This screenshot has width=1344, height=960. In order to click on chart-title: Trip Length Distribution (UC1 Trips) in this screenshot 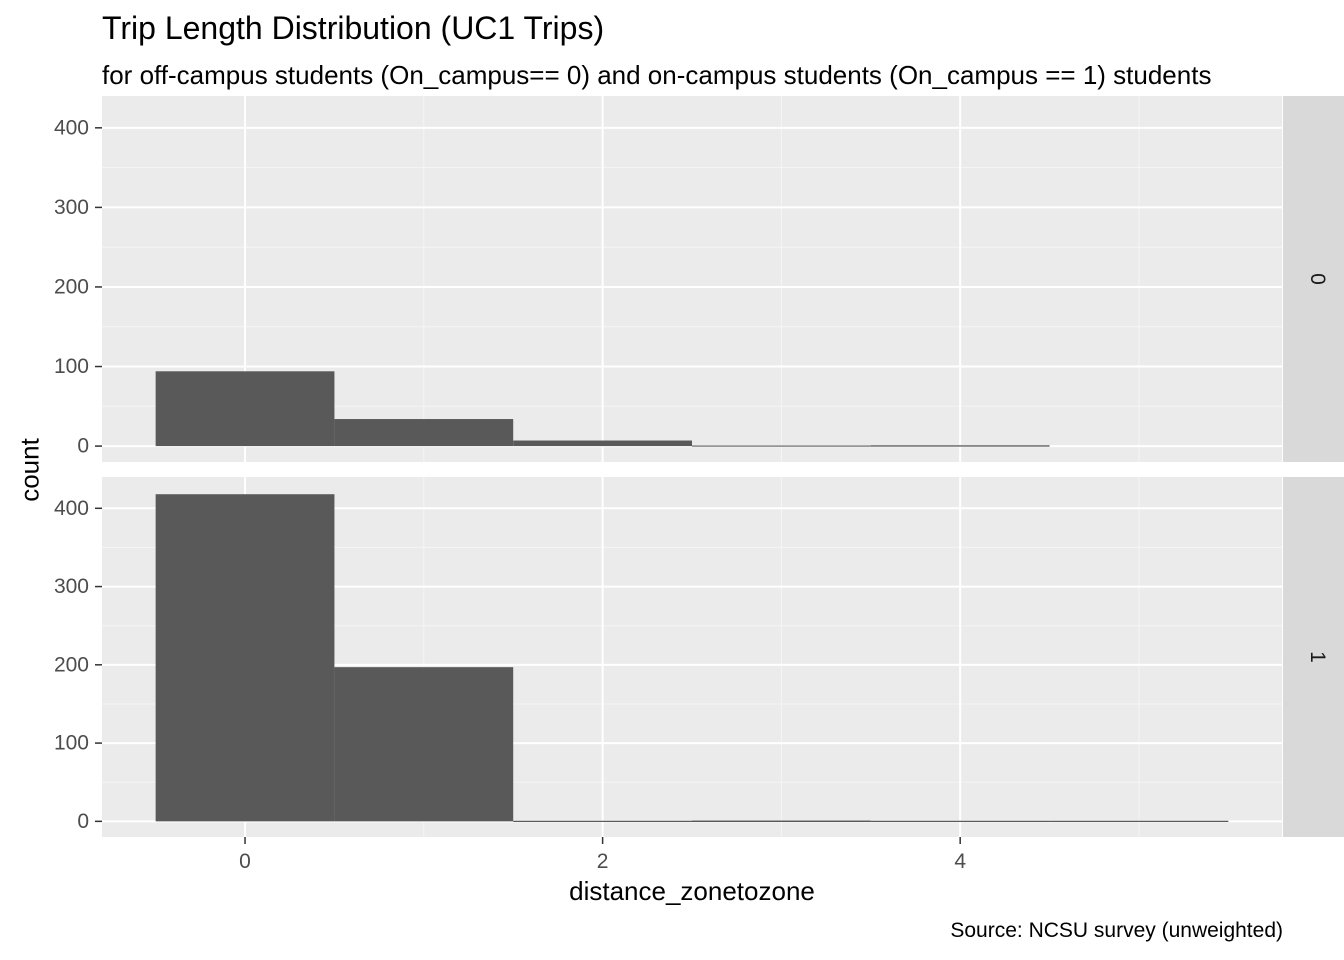, I will do `click(353, 28)`.